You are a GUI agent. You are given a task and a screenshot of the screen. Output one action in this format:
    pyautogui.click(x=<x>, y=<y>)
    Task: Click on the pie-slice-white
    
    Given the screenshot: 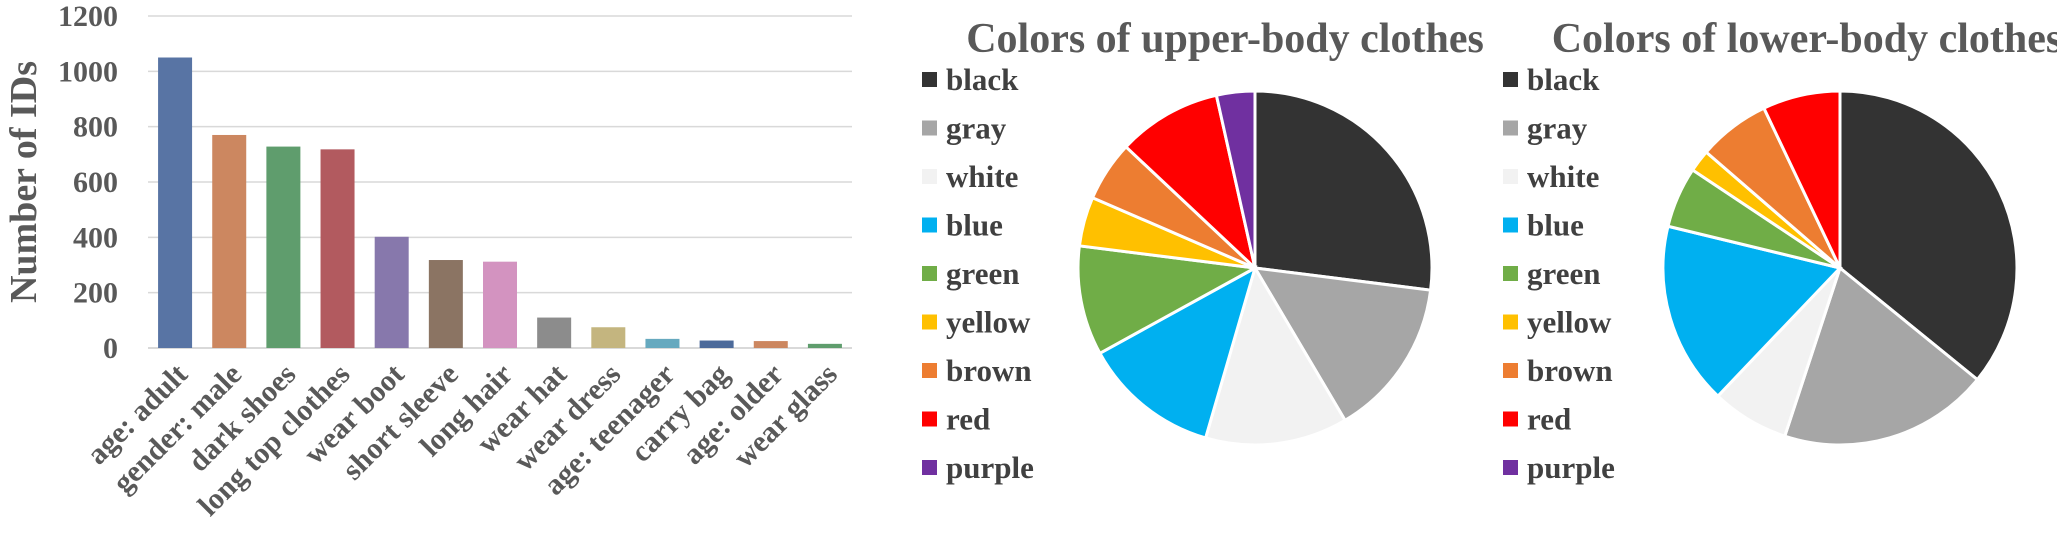 What is the action you would take?
    pyautogui.click(x=1275, y=355)
    